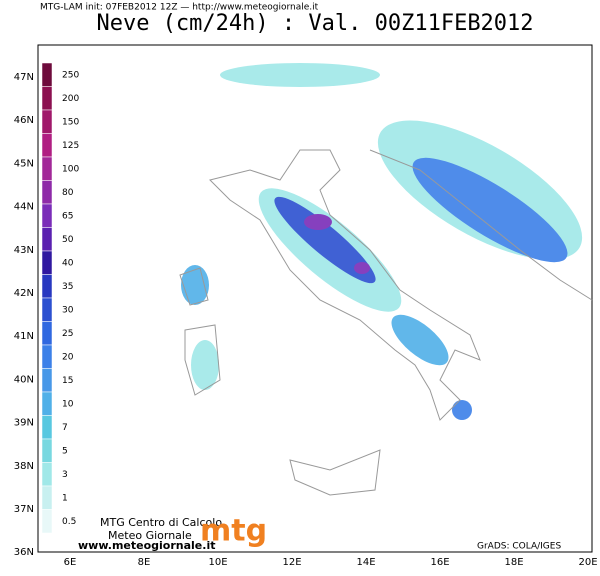 The height and width of the screenshot is (576, 600). I want to click on latitude-label: 37N, so click(24, 509).